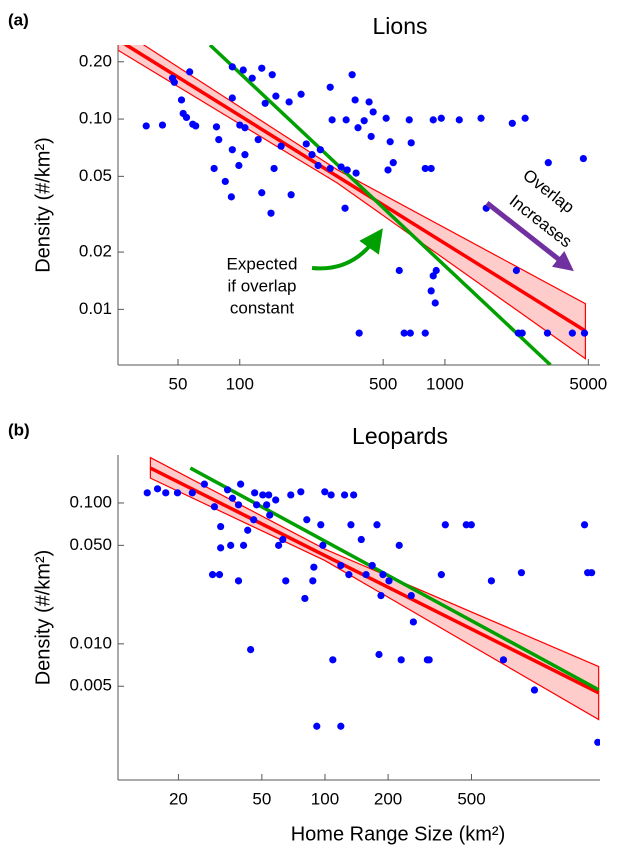  Describe the element at coordinates (529, 236) in the screenshot. I see `annotation-arrow` at that location.